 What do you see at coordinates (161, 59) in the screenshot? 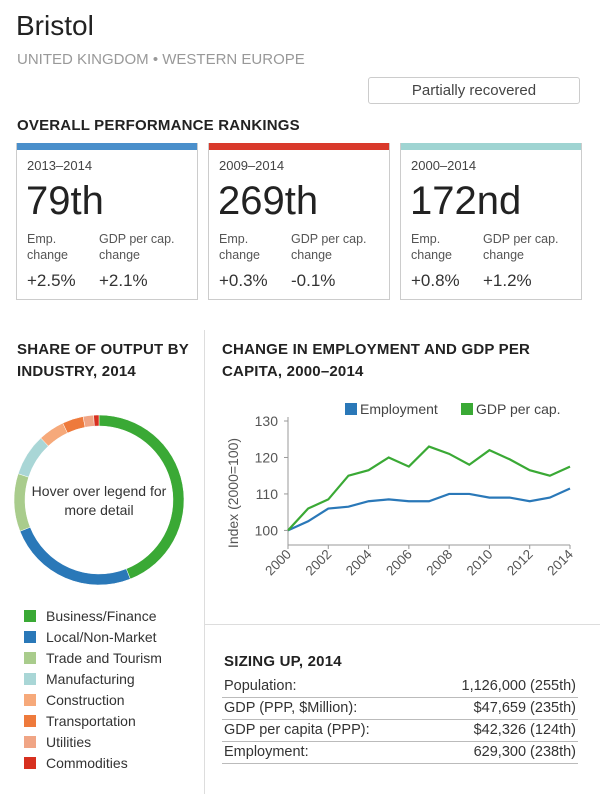
I see `region-subtitle: UNITED KINGDOM • WESTERN EUROPE` at bounding box center [161, 59].